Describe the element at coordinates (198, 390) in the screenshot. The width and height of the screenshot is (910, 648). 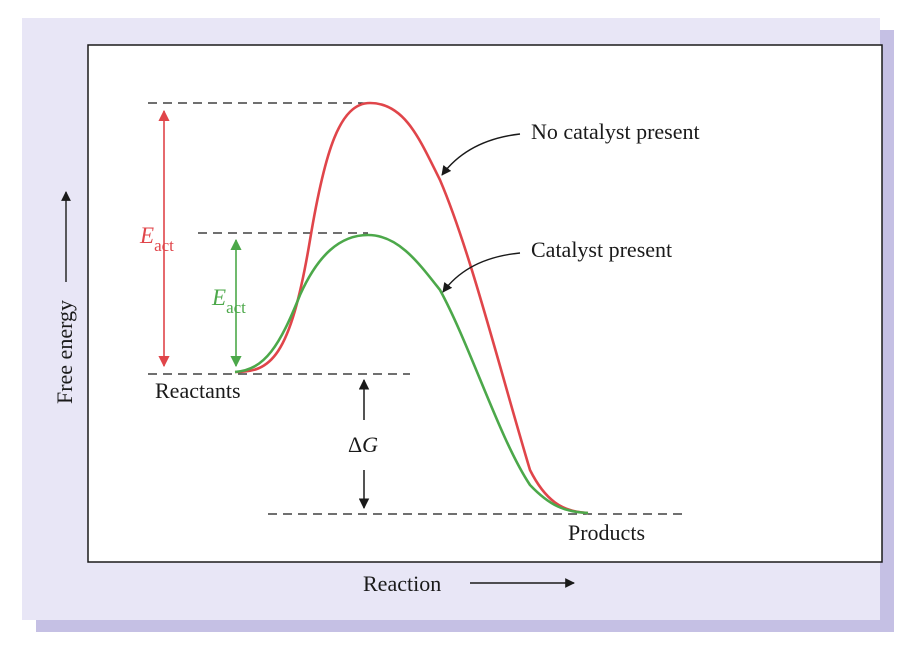
I see `label-reactants: Reactants` at that location.